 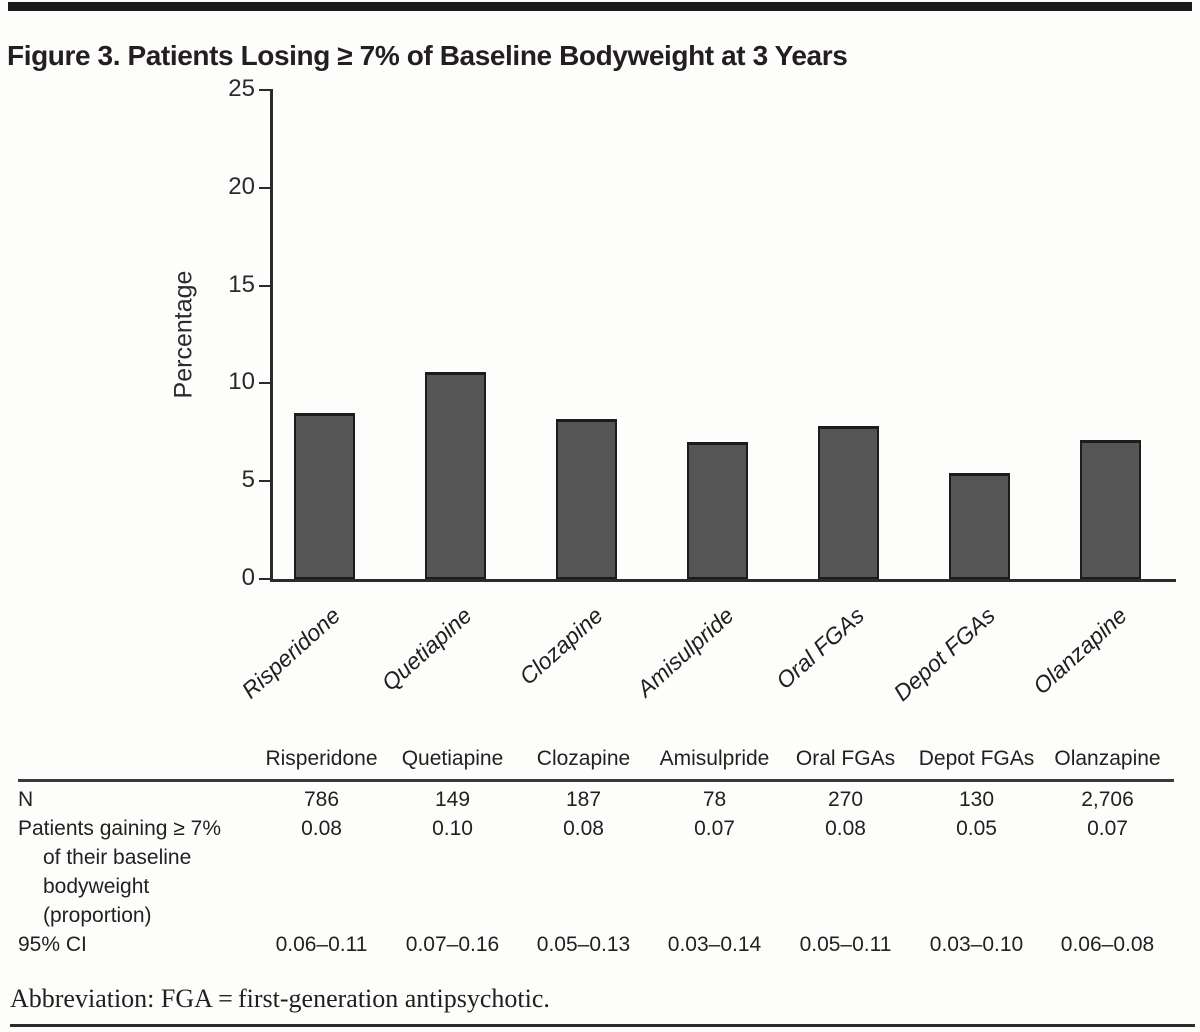 I want to click on cell-value: 0.05–0.11, so click(x=845, y=944).